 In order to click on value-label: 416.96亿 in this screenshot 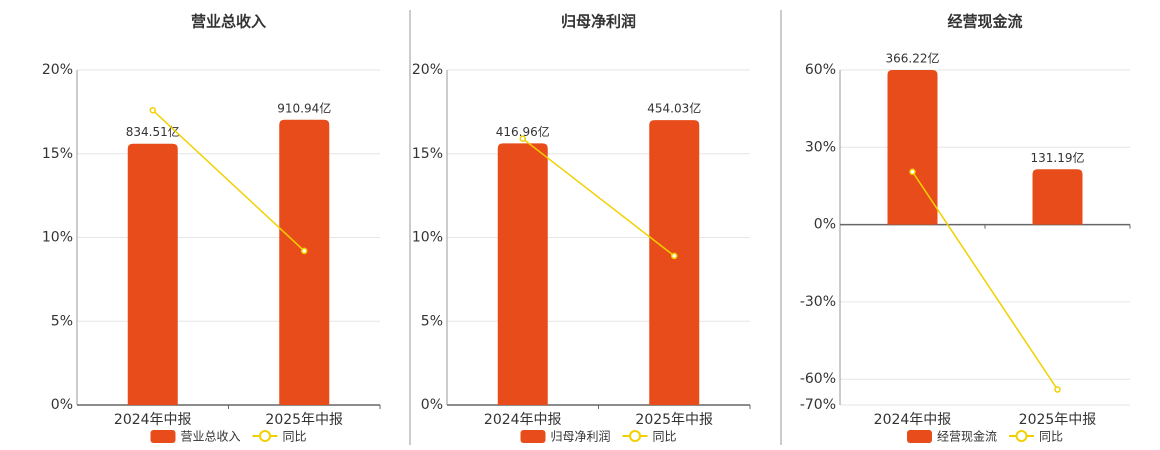, I will do `click(523, 131)`.